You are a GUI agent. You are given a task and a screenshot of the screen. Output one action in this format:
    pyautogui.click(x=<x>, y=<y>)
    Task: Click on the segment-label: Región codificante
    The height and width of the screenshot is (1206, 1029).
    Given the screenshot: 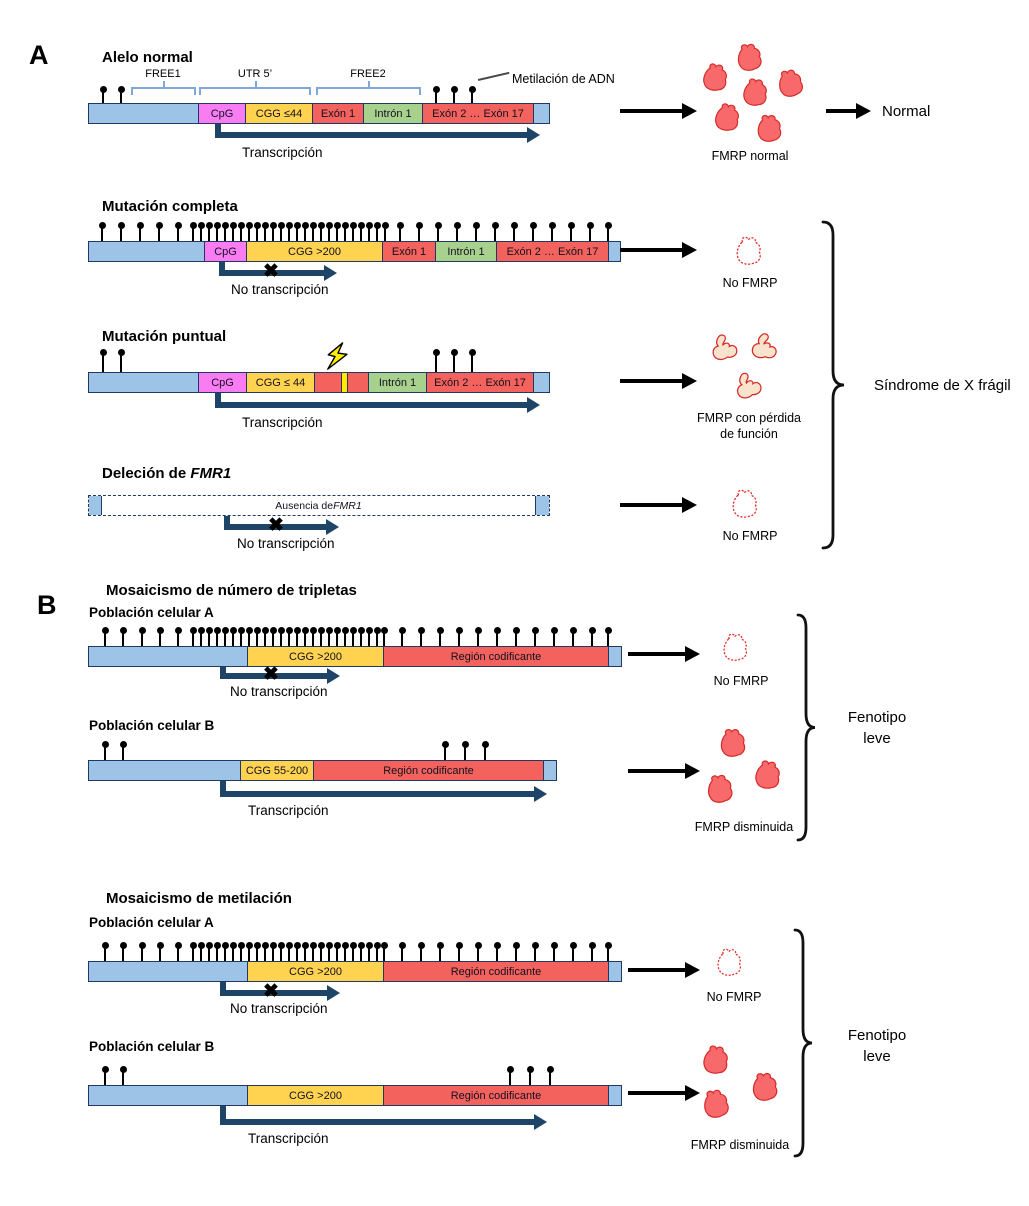 What is the action you would take?
    pyautogui.click(x=496, y=971)
    